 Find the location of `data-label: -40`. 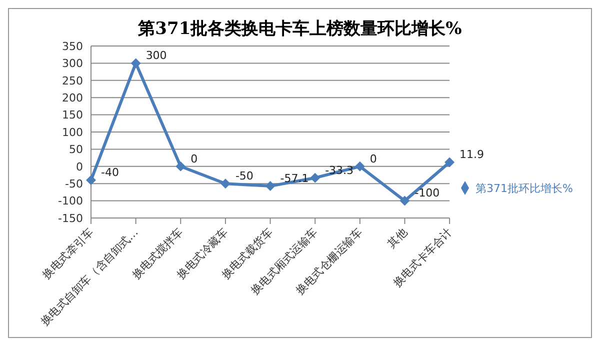

data-label: -40 is located at coordinates (110, 173).